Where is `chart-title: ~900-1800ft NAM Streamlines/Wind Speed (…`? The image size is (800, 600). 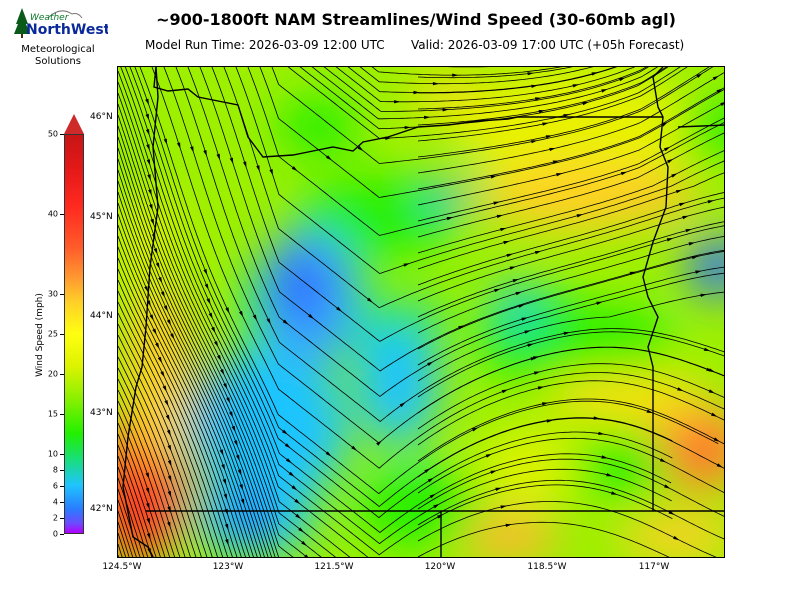
chart-title: ~900-1800ft NAM Streamlines/Wind Speed (… is located at coordinates (416, 19).